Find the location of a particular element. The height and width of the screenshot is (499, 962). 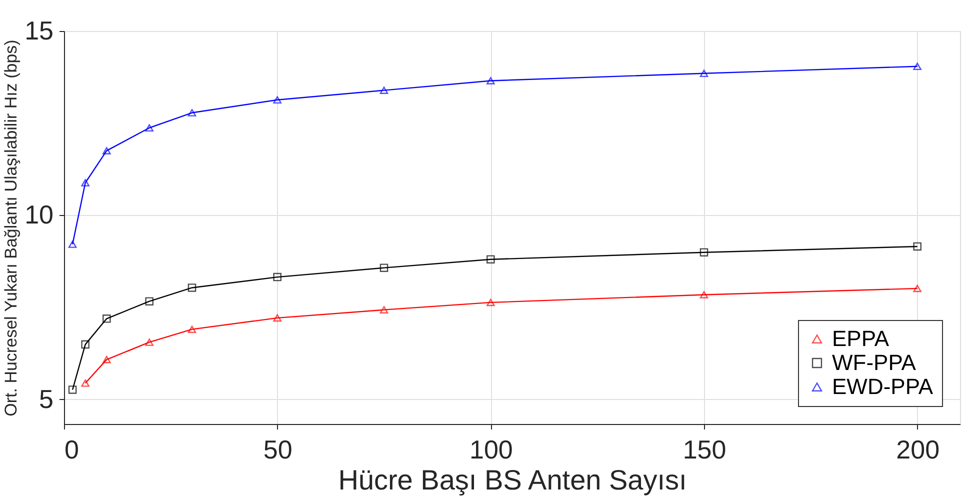

x-tick-label: 0 is located at coordinates (71, 449).